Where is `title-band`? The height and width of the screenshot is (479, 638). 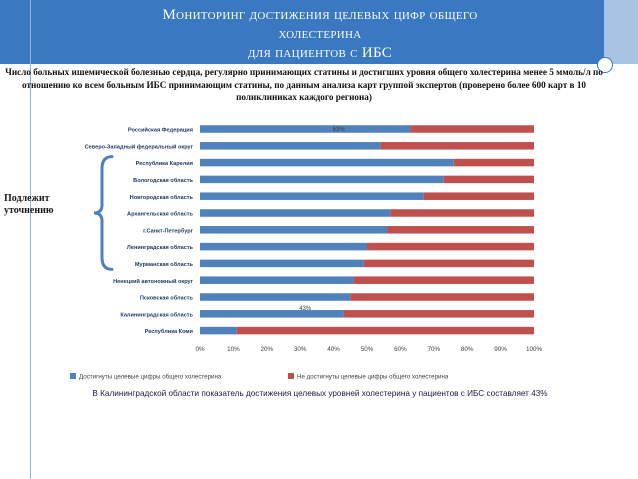
title-band is located at coordinates (302, 32).